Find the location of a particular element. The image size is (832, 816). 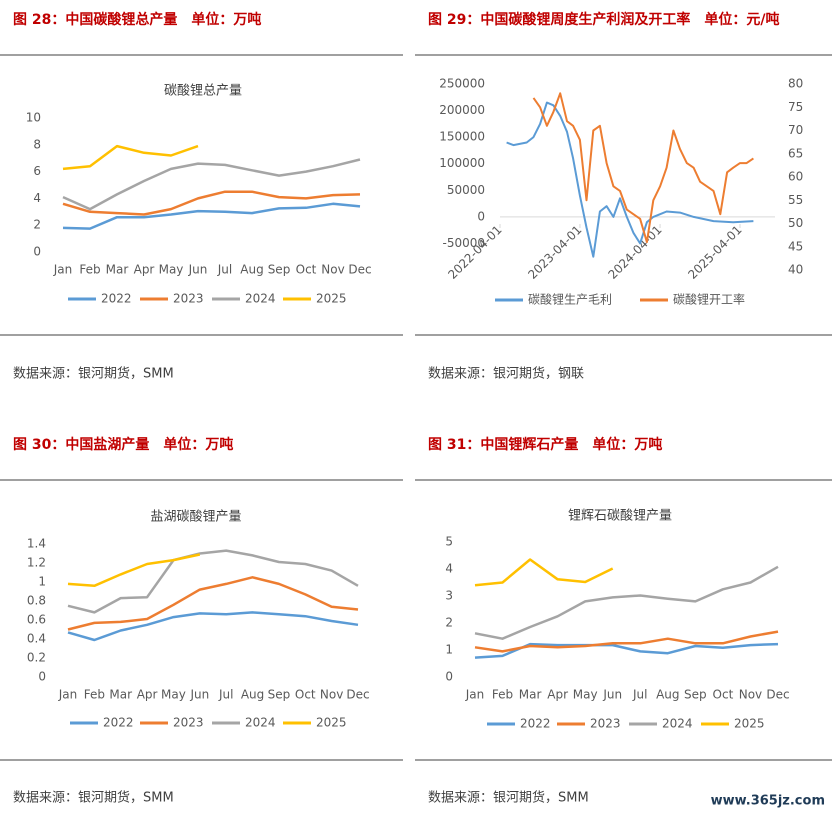

figure-caption: 图 30：中国盐湖产量 单位：万吨 is located at coordinates (123, 444).